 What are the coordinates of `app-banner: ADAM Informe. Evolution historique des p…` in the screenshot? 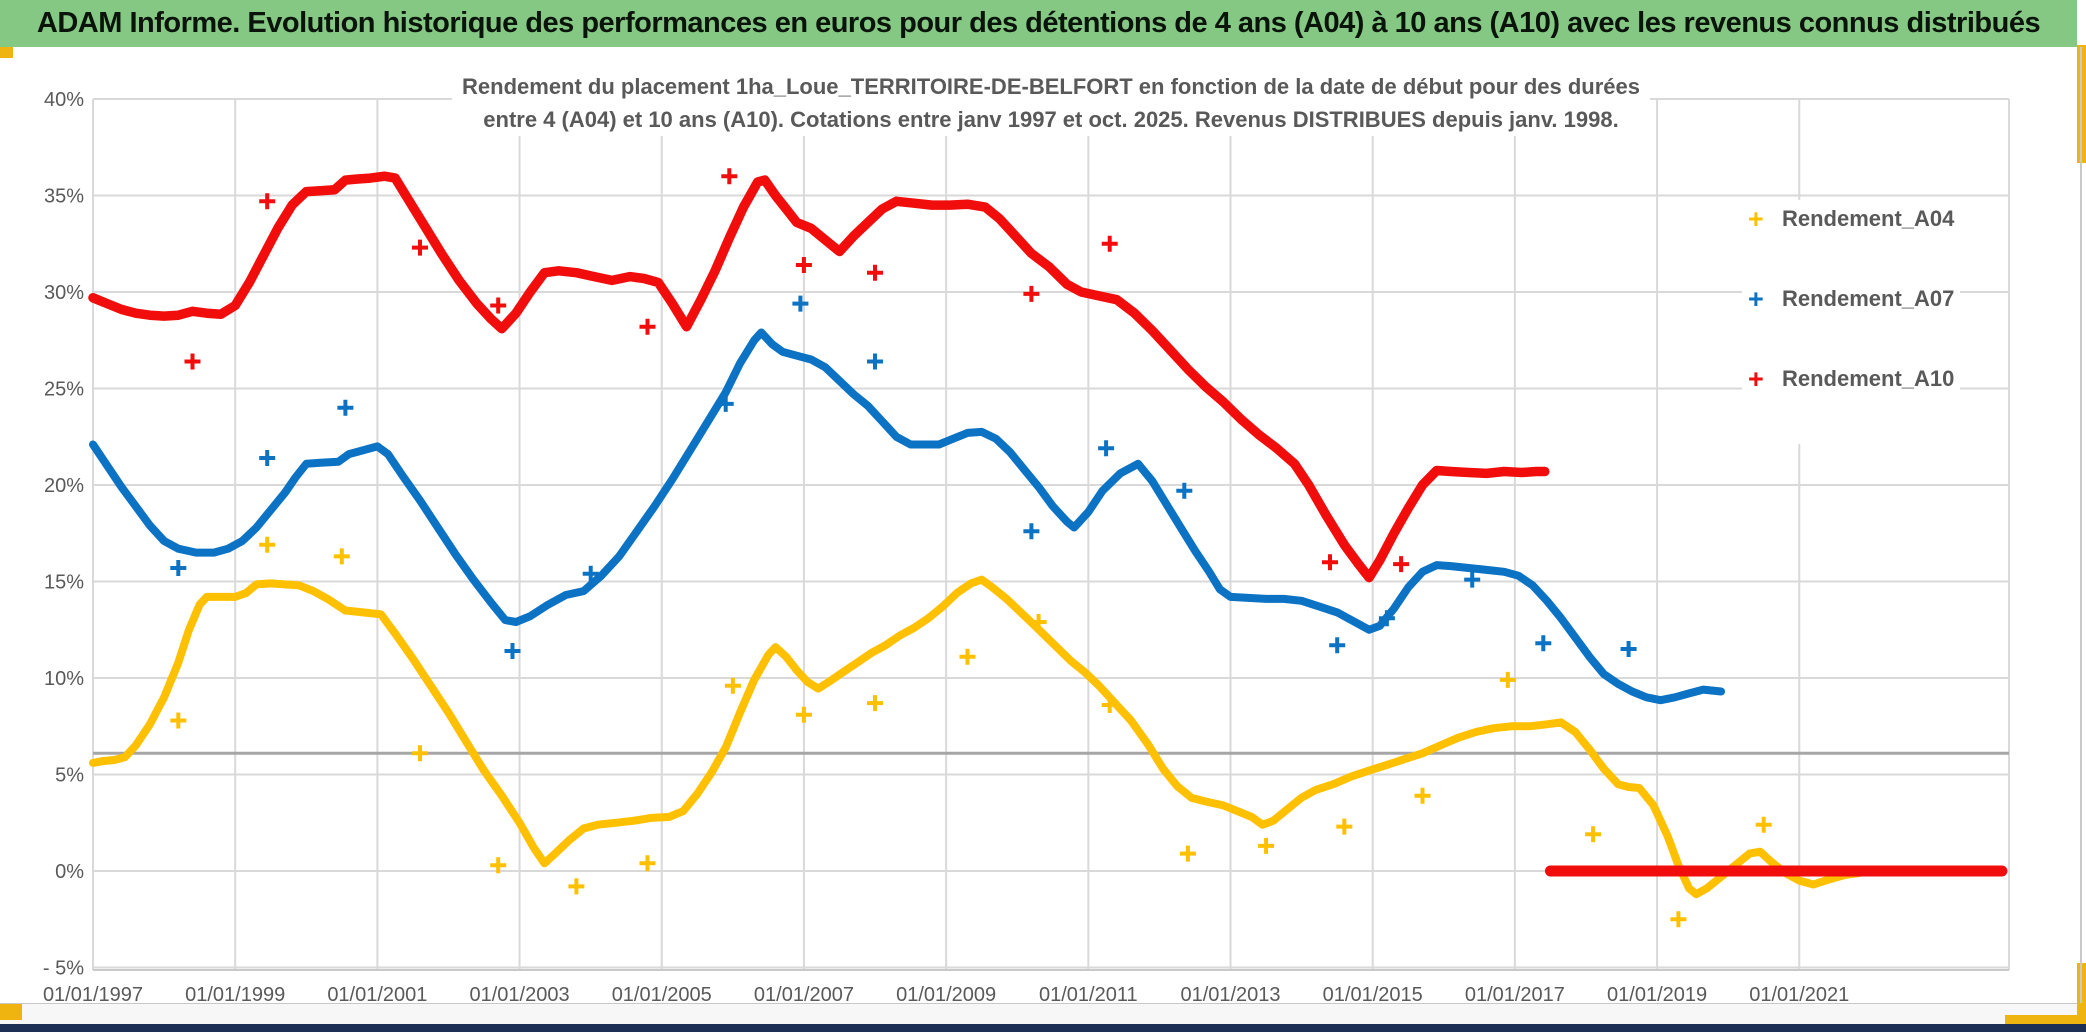 It's located at (1038, 23).